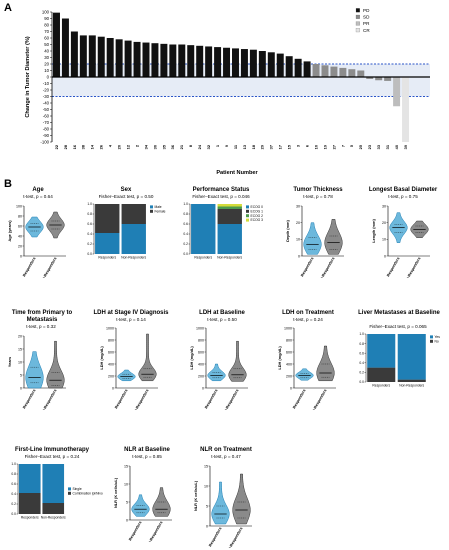 The width and height of the screenshot is (449, 550). What do you see at coordinates (221, 196) in the screenshot?
I see `ecog-subtitle: Fisher–Exact test, p = 0.046` at bounding box center [221, 196].